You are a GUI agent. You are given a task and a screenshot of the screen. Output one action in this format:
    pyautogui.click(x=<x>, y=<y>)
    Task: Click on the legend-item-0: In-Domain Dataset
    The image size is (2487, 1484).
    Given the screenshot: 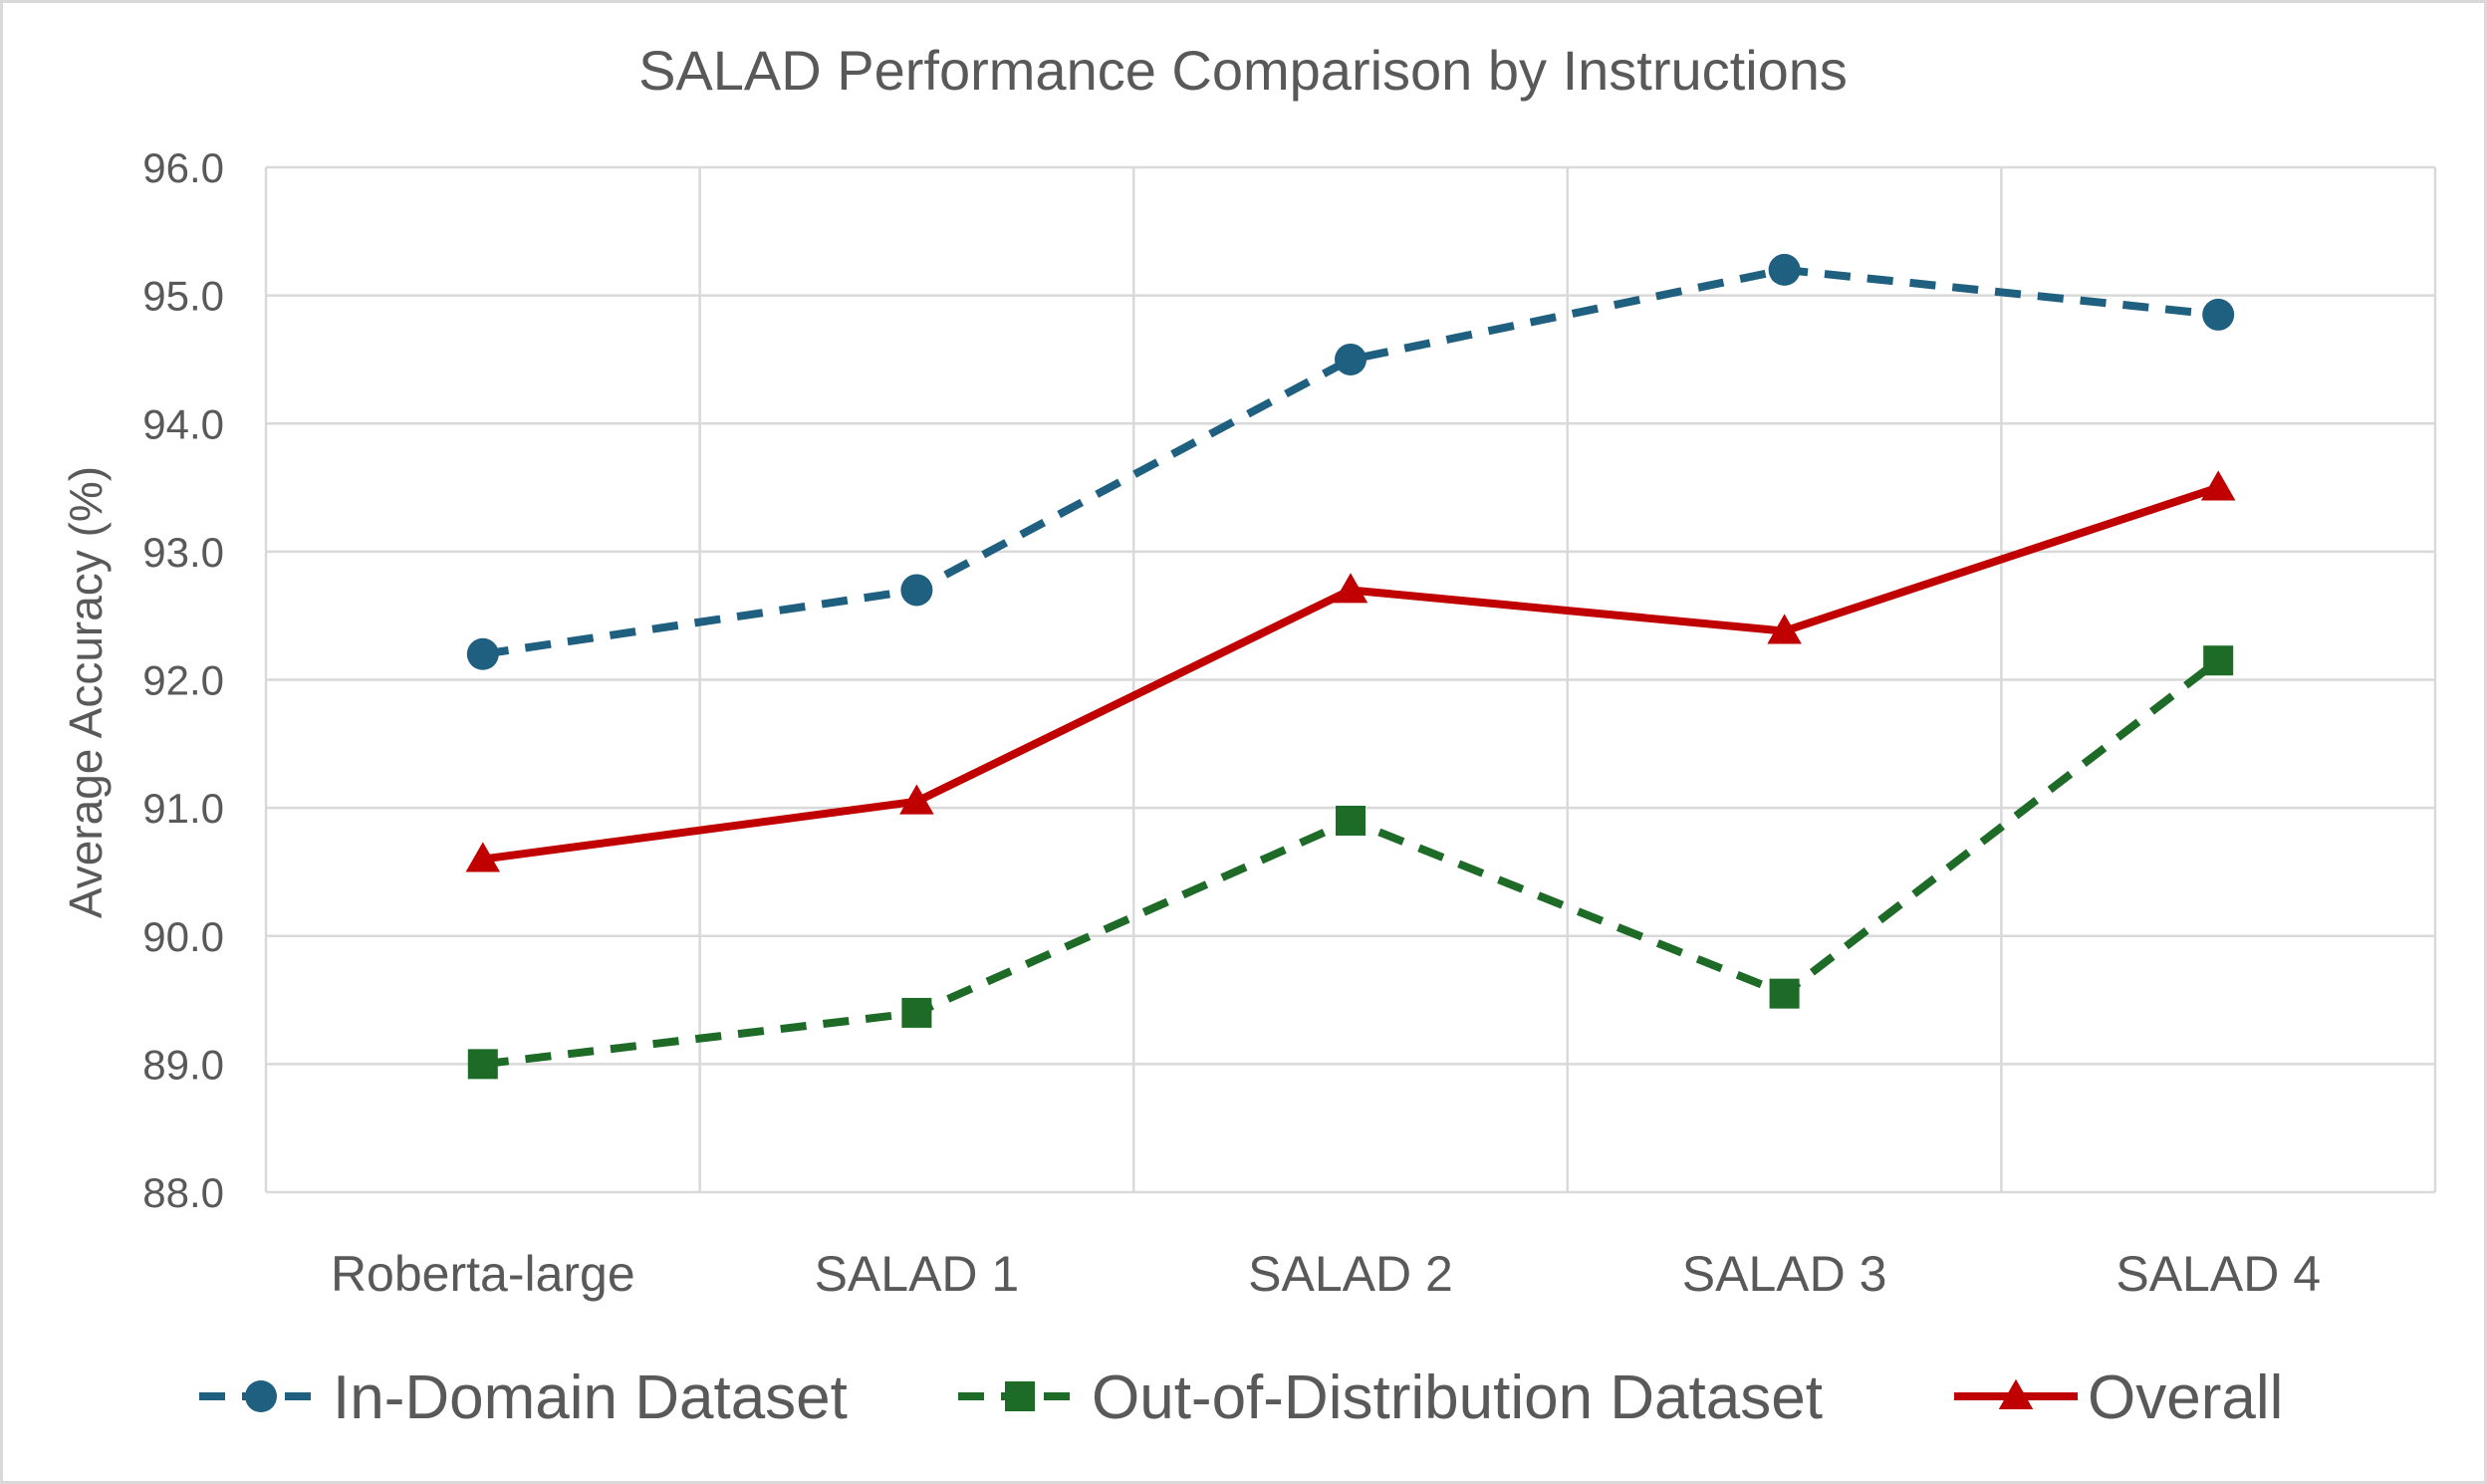 What is the action you would take?
    pyautogui.click(x=523, y=1397)
    